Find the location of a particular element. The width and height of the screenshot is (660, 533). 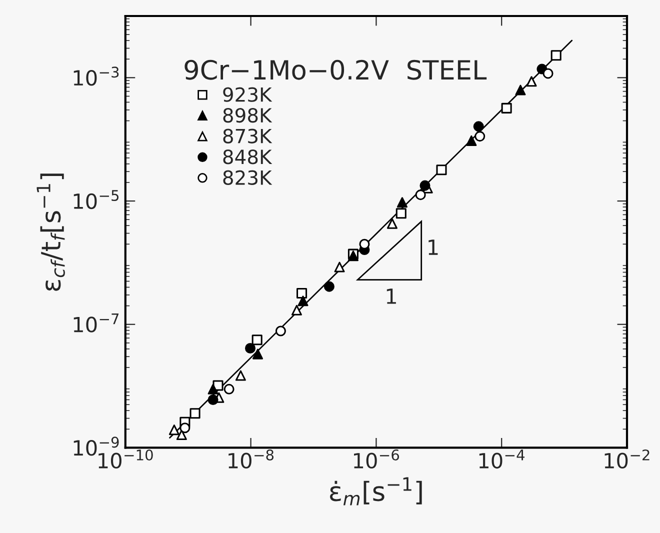

y-tick-label: 10$^{−3}$ is located at coordinates (96, 76).